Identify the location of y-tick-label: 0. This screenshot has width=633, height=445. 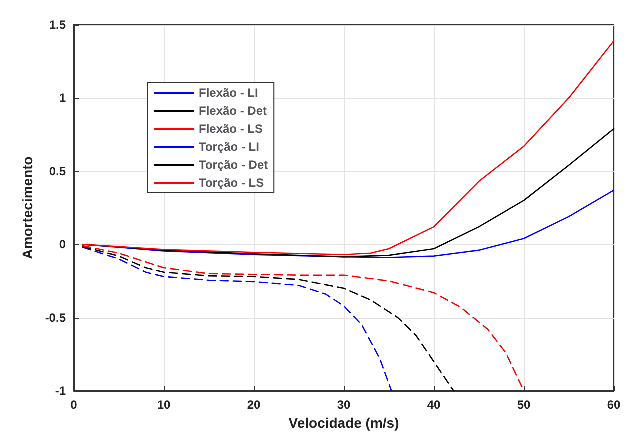
(62, 245).